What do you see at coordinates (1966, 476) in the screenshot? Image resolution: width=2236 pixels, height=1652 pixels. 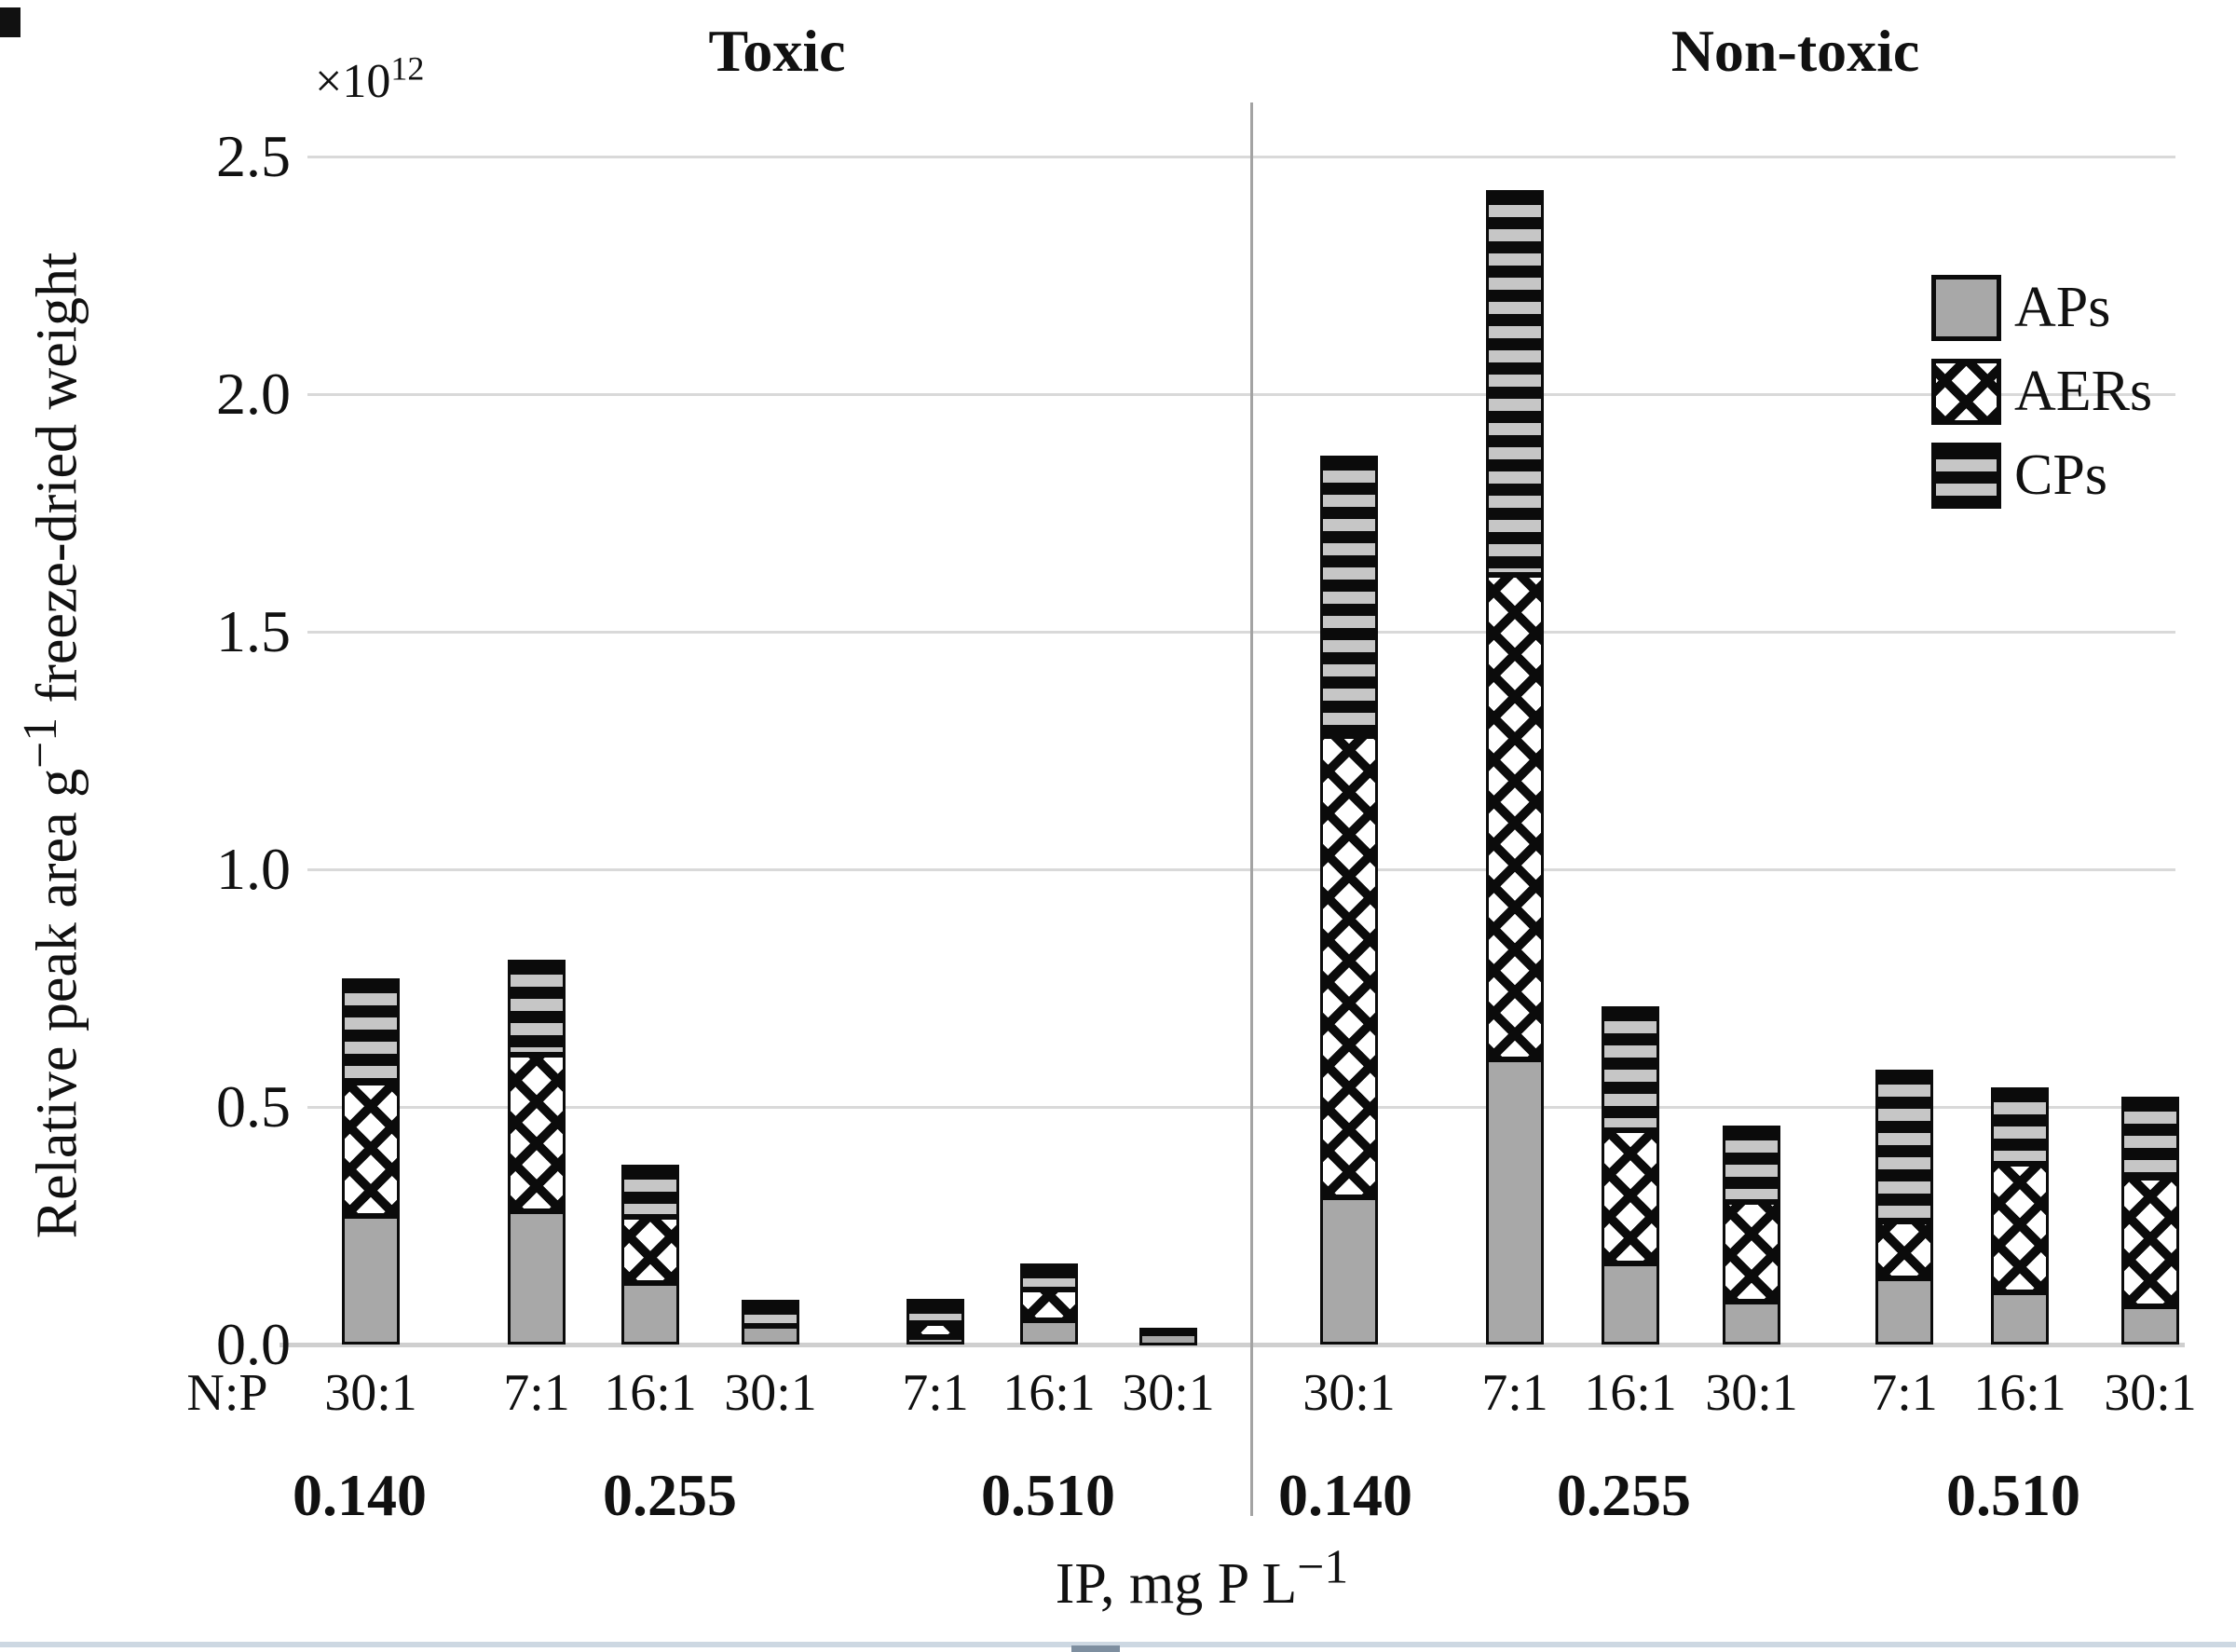 I see `cps-swatch-icon` at bounding box center [1966, 476].